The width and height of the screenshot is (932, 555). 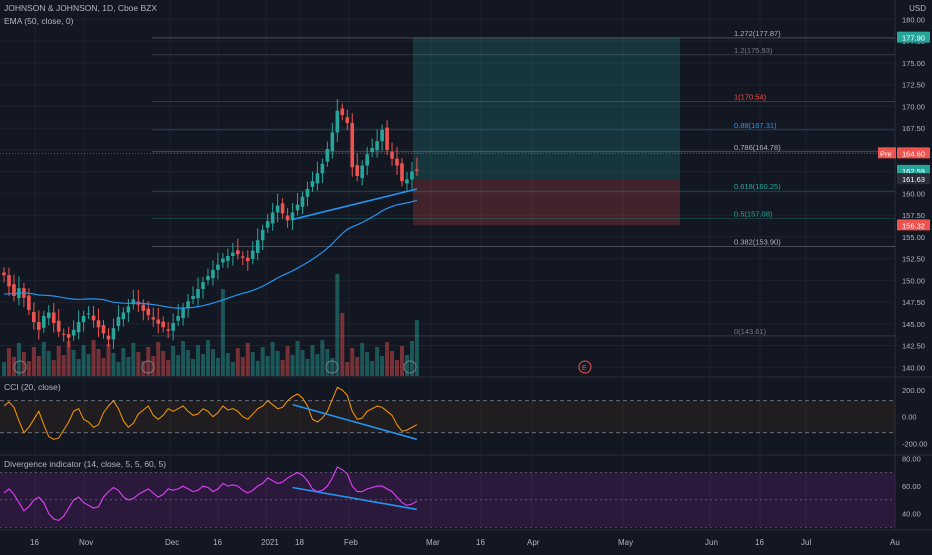 I want to click on target-zone, so click(x=546, y=108).